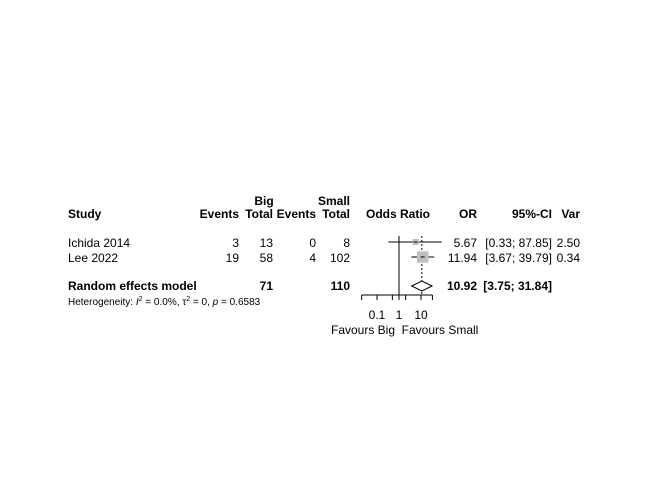 The width and height of the screenshot is (650, 500). I want to click on study-total-small-1: 8, so click(346, 243).